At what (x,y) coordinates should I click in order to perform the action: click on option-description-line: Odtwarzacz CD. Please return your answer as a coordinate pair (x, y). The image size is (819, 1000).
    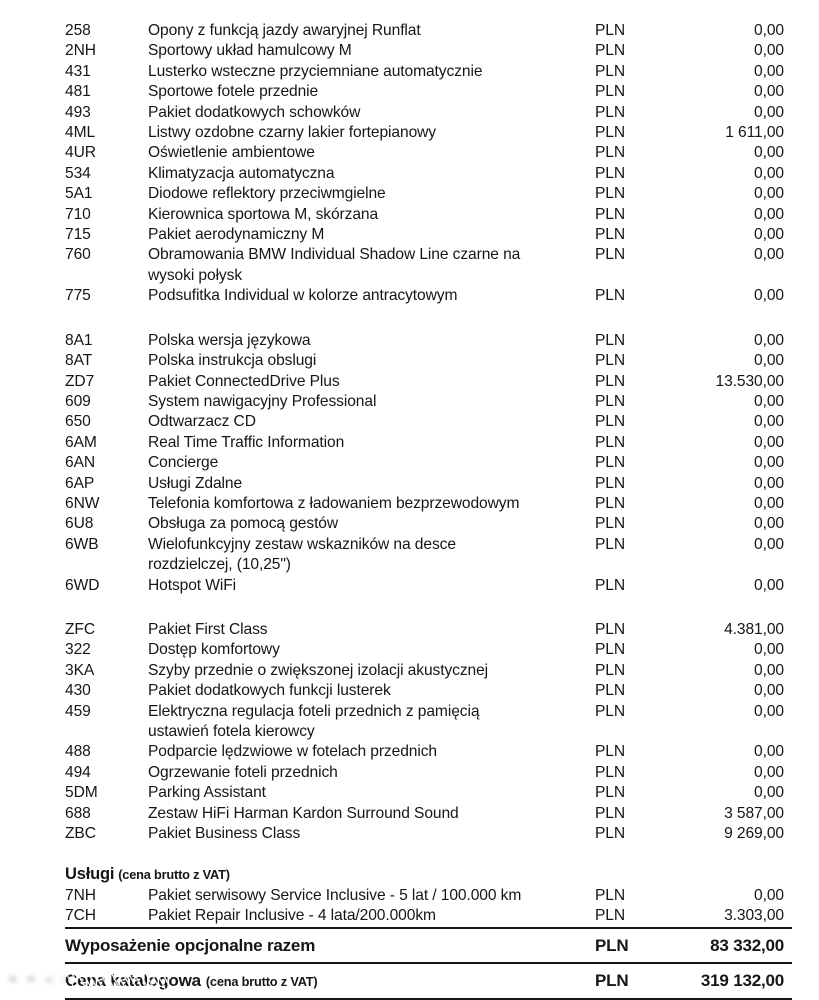
    Looking at the image, I should click on (202, 422).